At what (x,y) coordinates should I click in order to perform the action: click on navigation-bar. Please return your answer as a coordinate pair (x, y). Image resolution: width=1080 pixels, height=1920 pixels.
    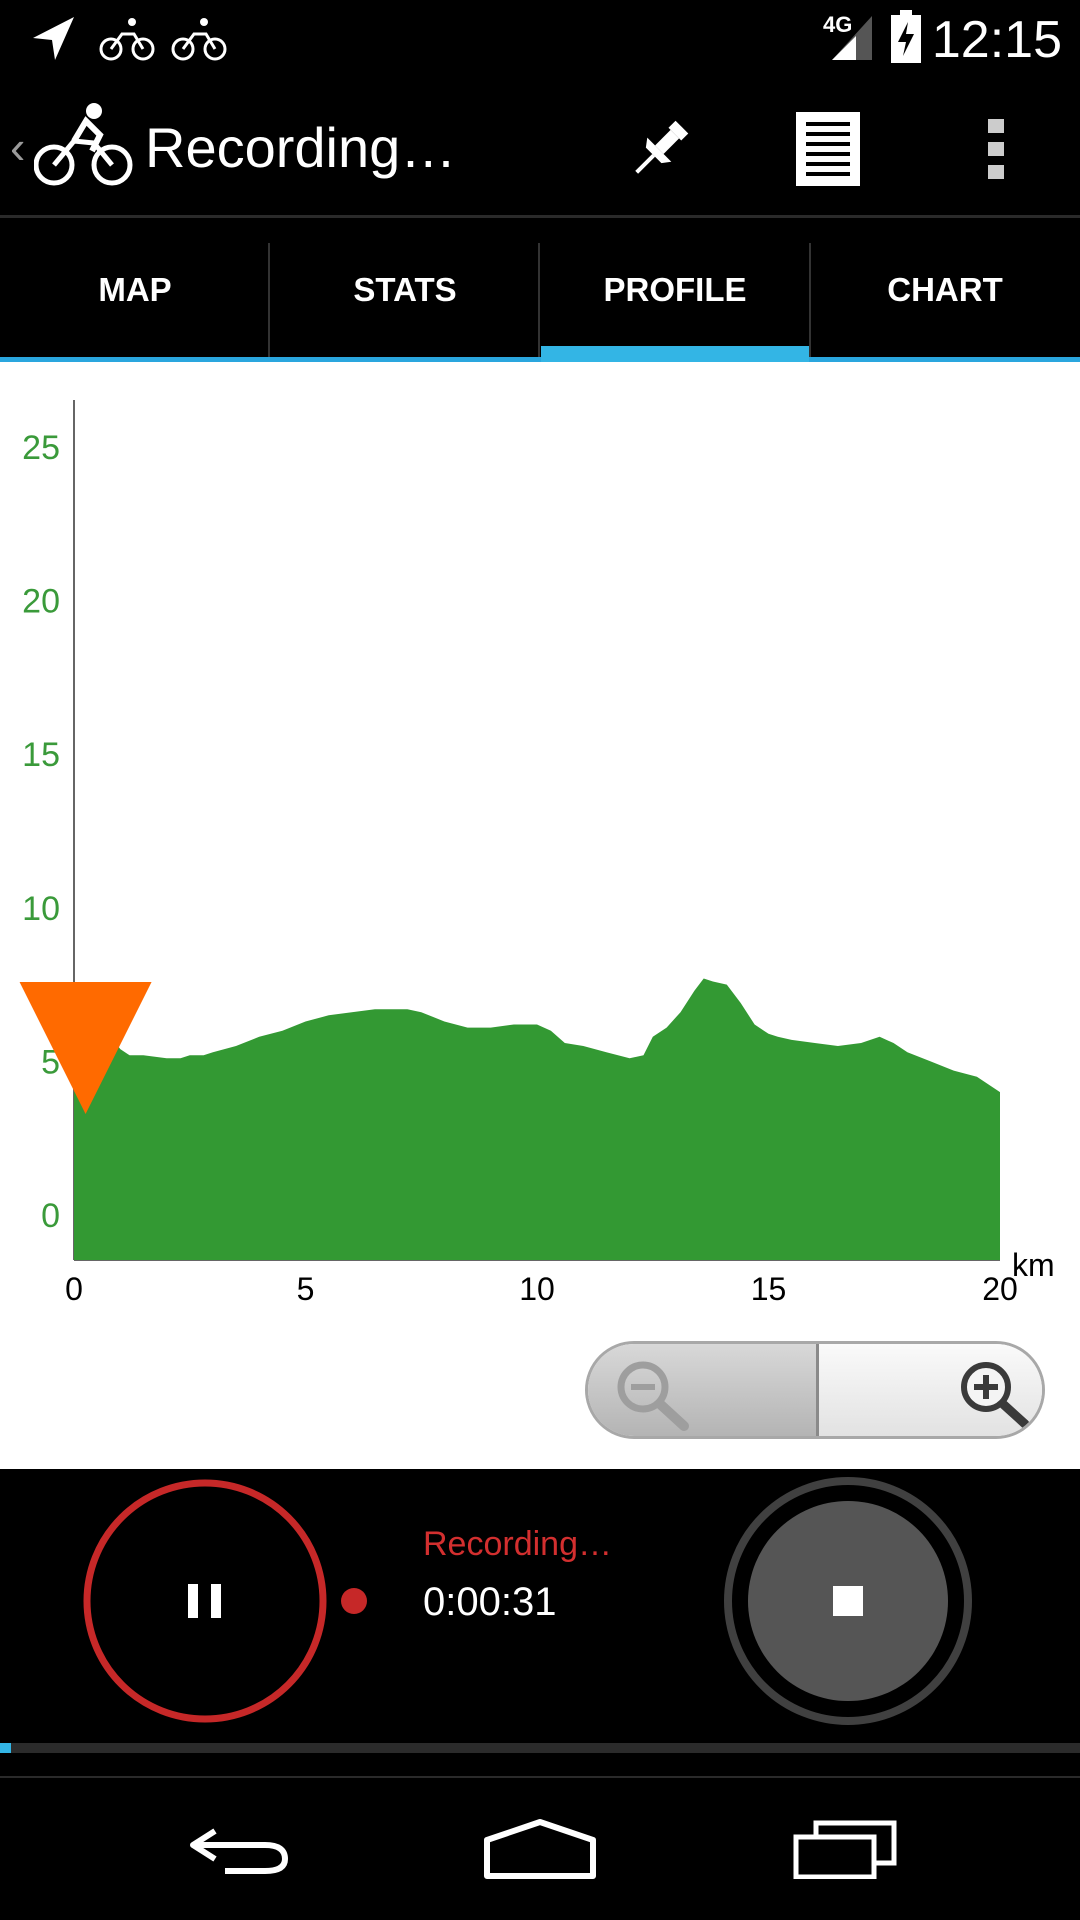
    Looking at the image, I should click on (540, 1848).